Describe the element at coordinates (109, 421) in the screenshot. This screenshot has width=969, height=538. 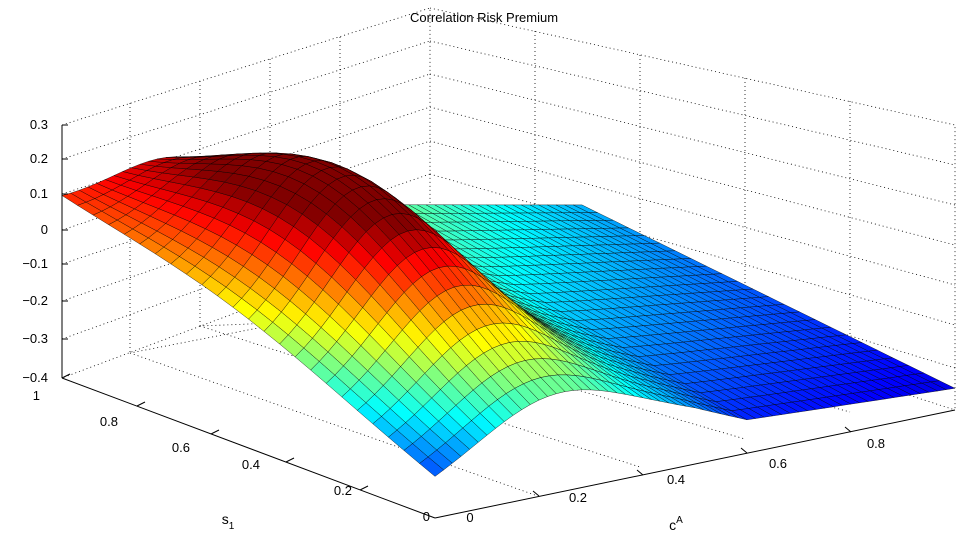
I see `y-tick-label: 0.8` at that location.